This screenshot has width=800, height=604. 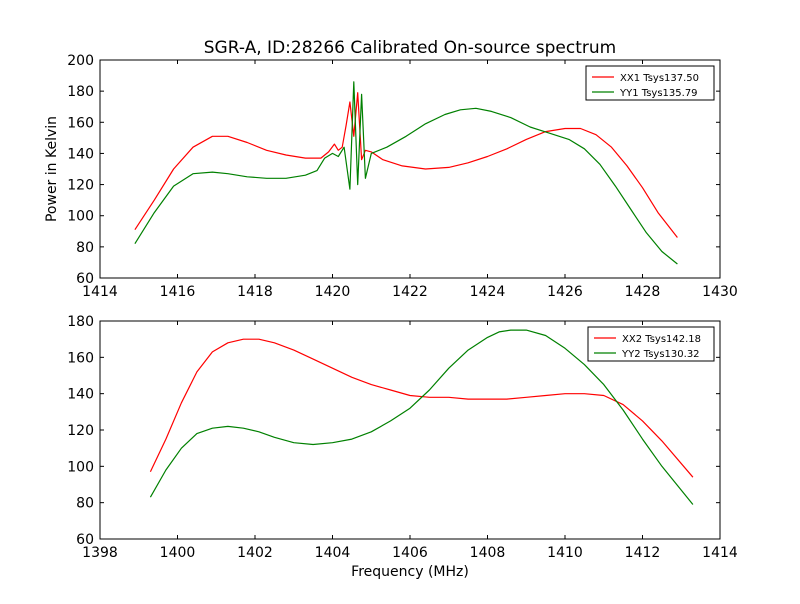 I want to click on x-tick-label: 1418, so click(x=255, y=292).